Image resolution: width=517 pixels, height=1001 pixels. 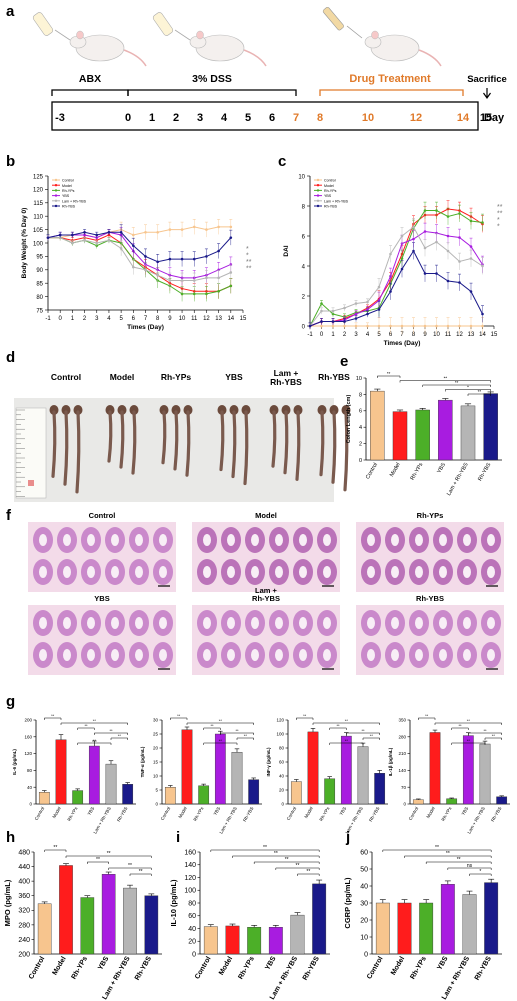 What do you see at coordinates (486, 118) in the screenshot?
I see `timeline-day-label: 15` at bounding box center [486, 118].